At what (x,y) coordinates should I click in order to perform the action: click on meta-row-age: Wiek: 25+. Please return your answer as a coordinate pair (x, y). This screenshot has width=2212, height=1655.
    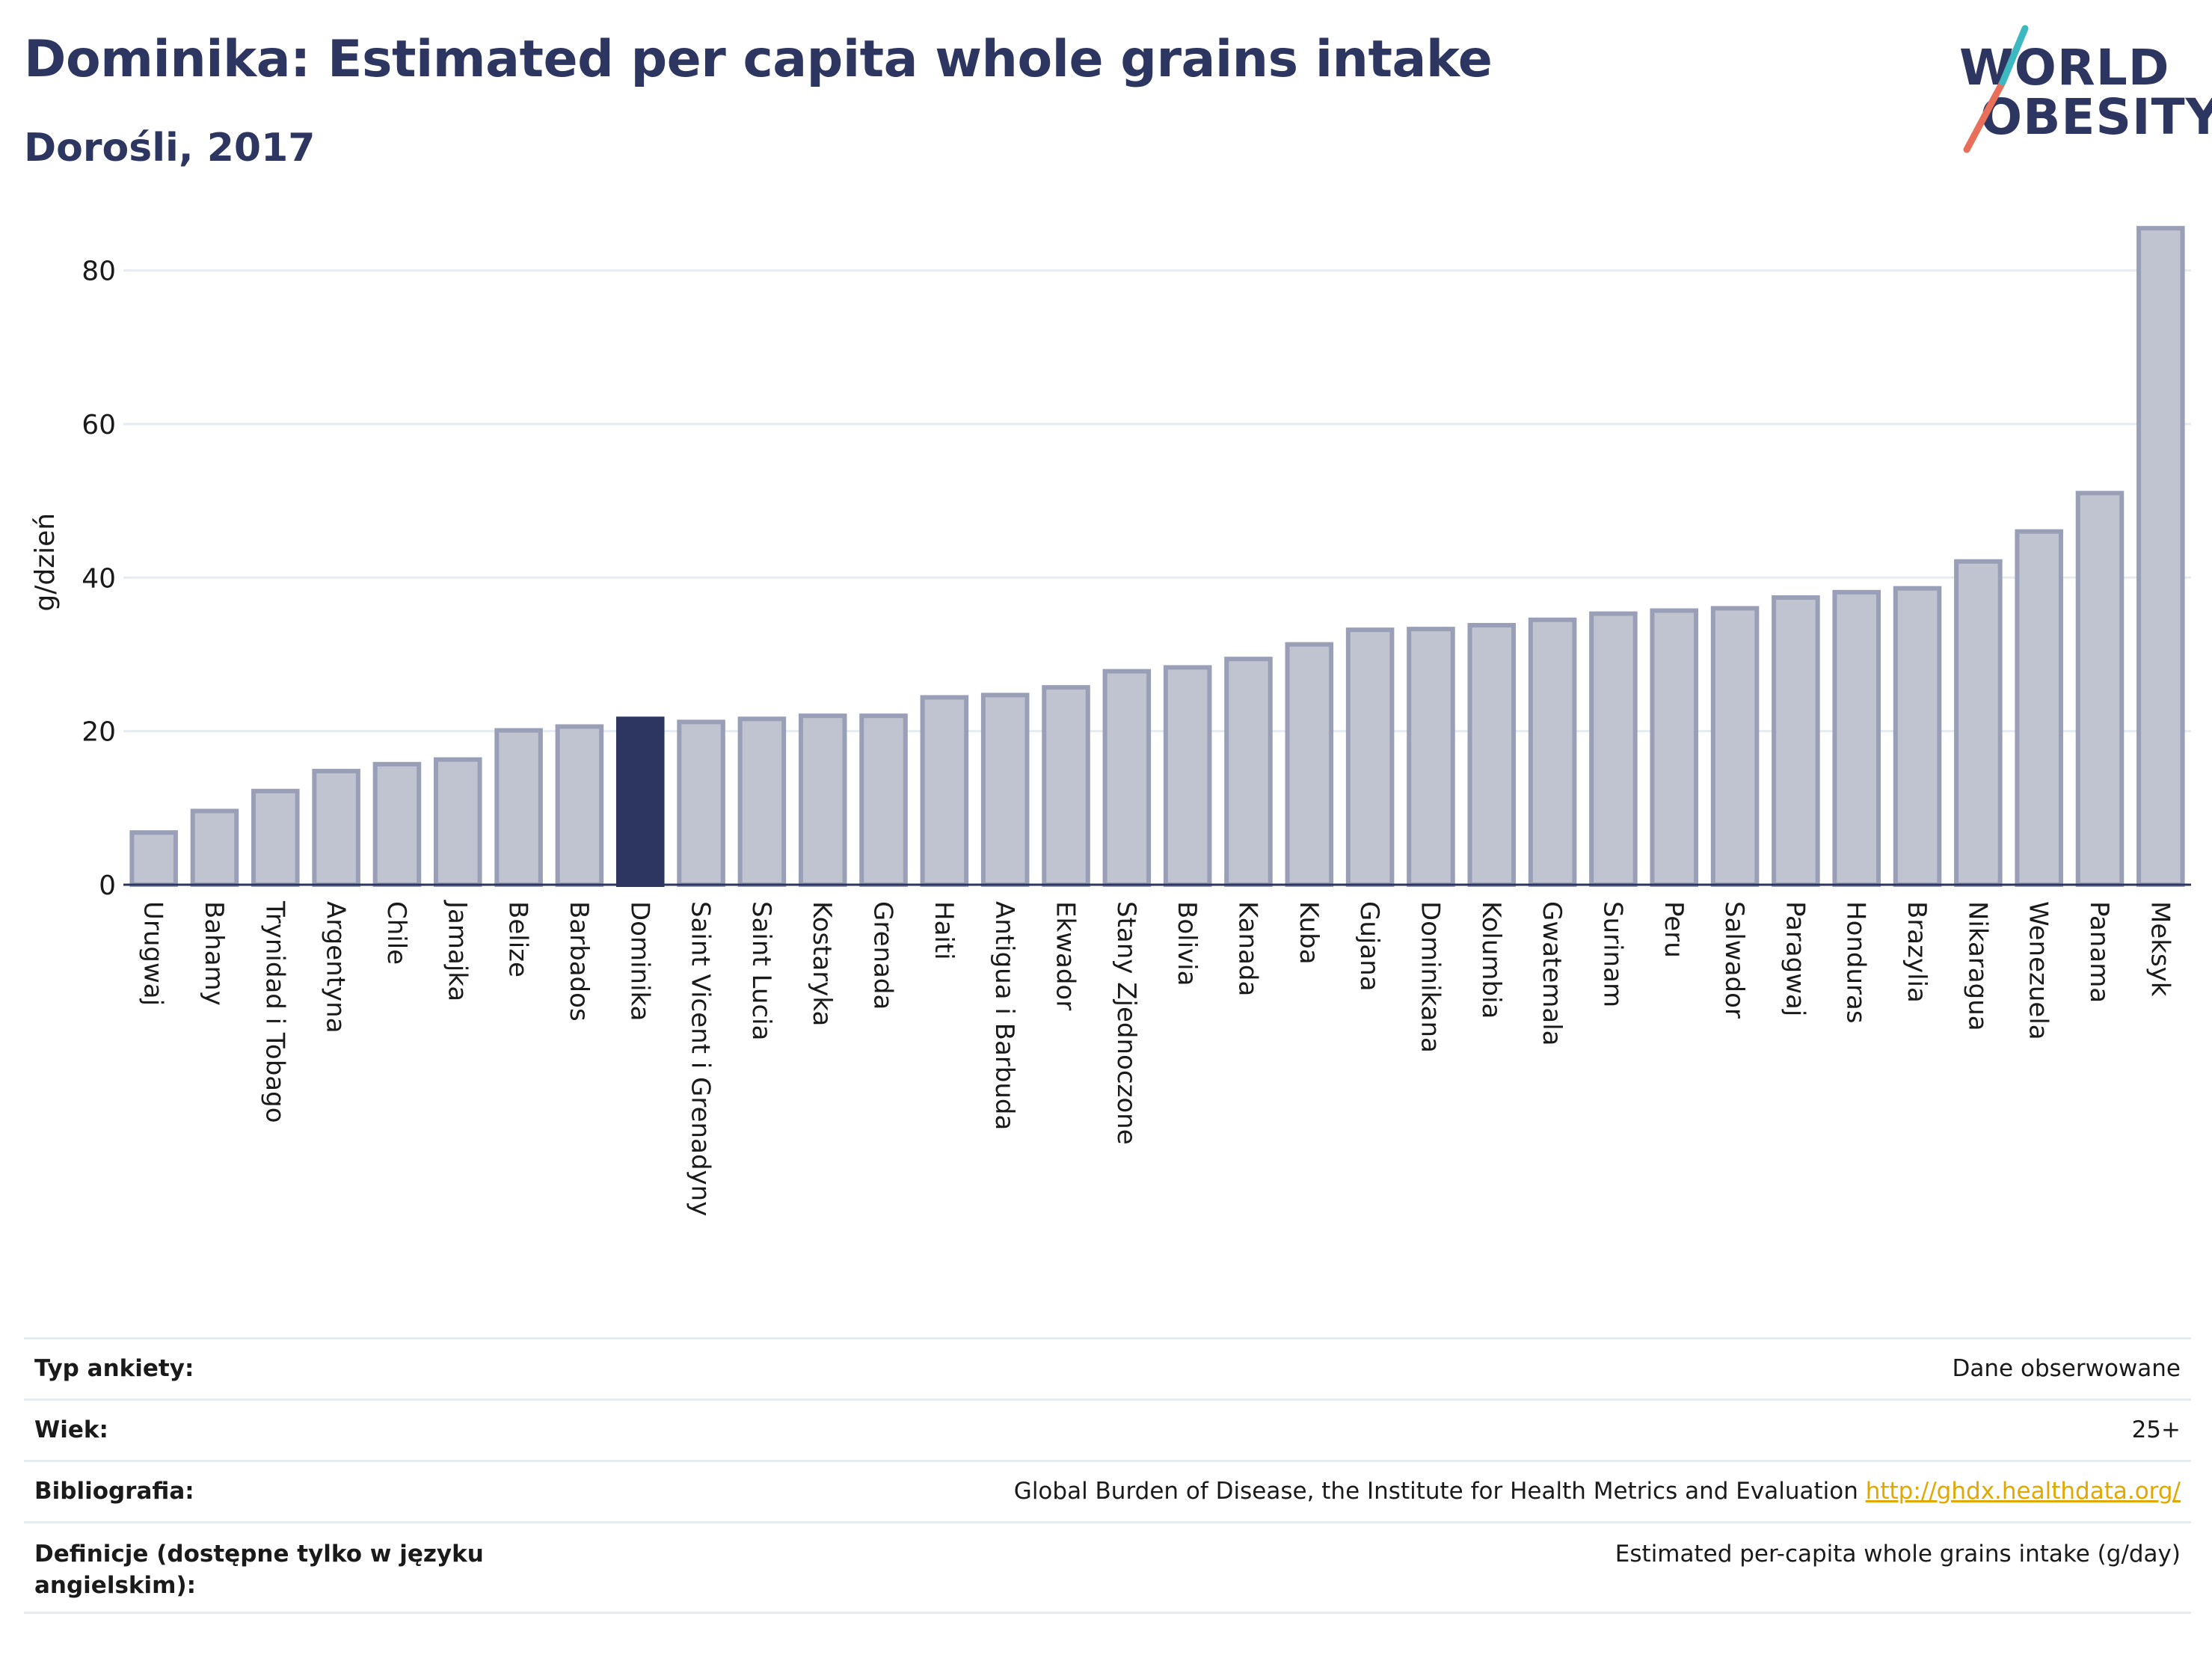
    Looking at the image, I should click on (1107, 1429).